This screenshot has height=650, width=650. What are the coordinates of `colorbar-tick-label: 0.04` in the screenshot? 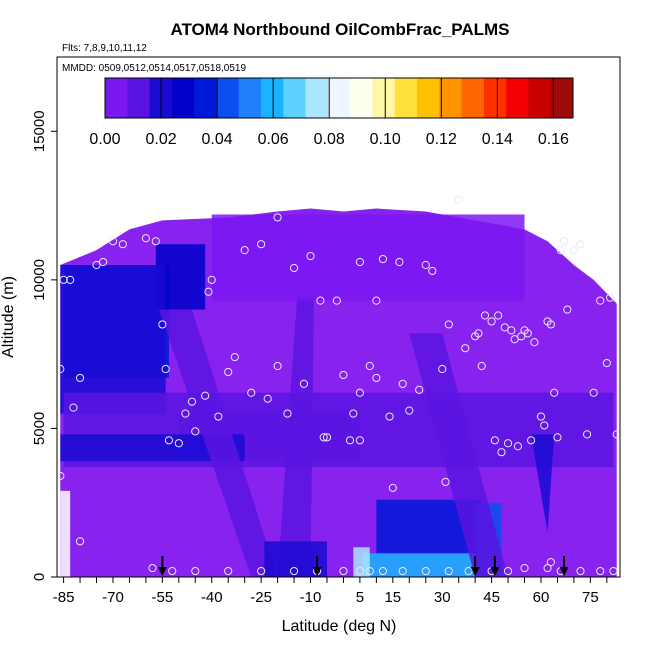 It's located at (217, 139).